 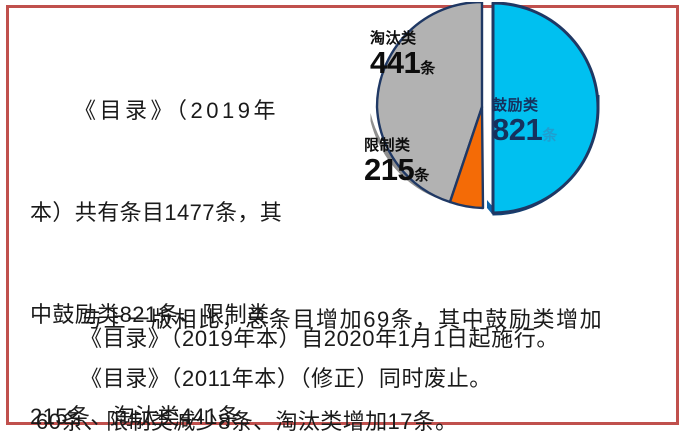 I want to click on paragraph-1-line-3: 中鼓励类821条、限制类, so click(x=150, y=314).